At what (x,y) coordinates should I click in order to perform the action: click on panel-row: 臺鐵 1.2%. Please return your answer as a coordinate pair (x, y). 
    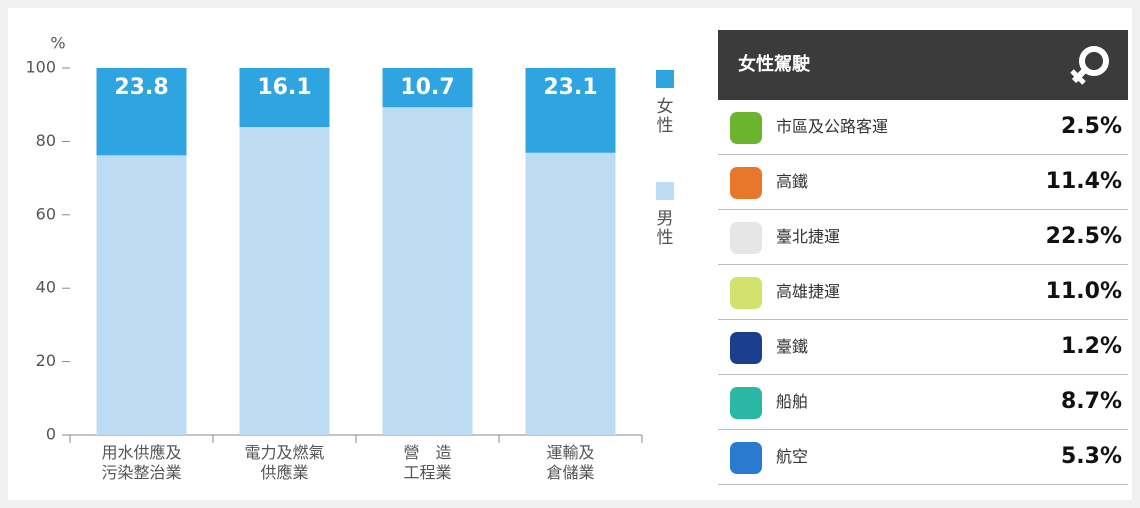
    Looking at the image, I should click on (923, 347).